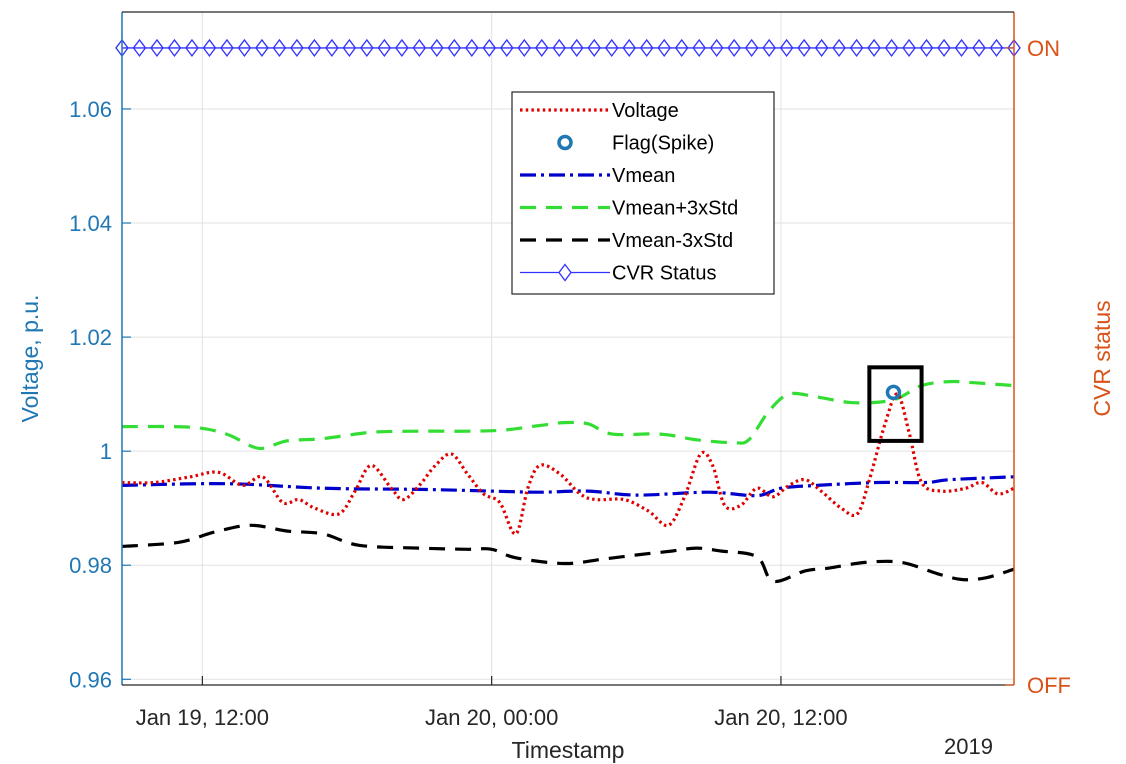 This screenshot has height=764, width=1126. I want to click on y-axis-label-left: Voltage, p.u., so click(30, 359).